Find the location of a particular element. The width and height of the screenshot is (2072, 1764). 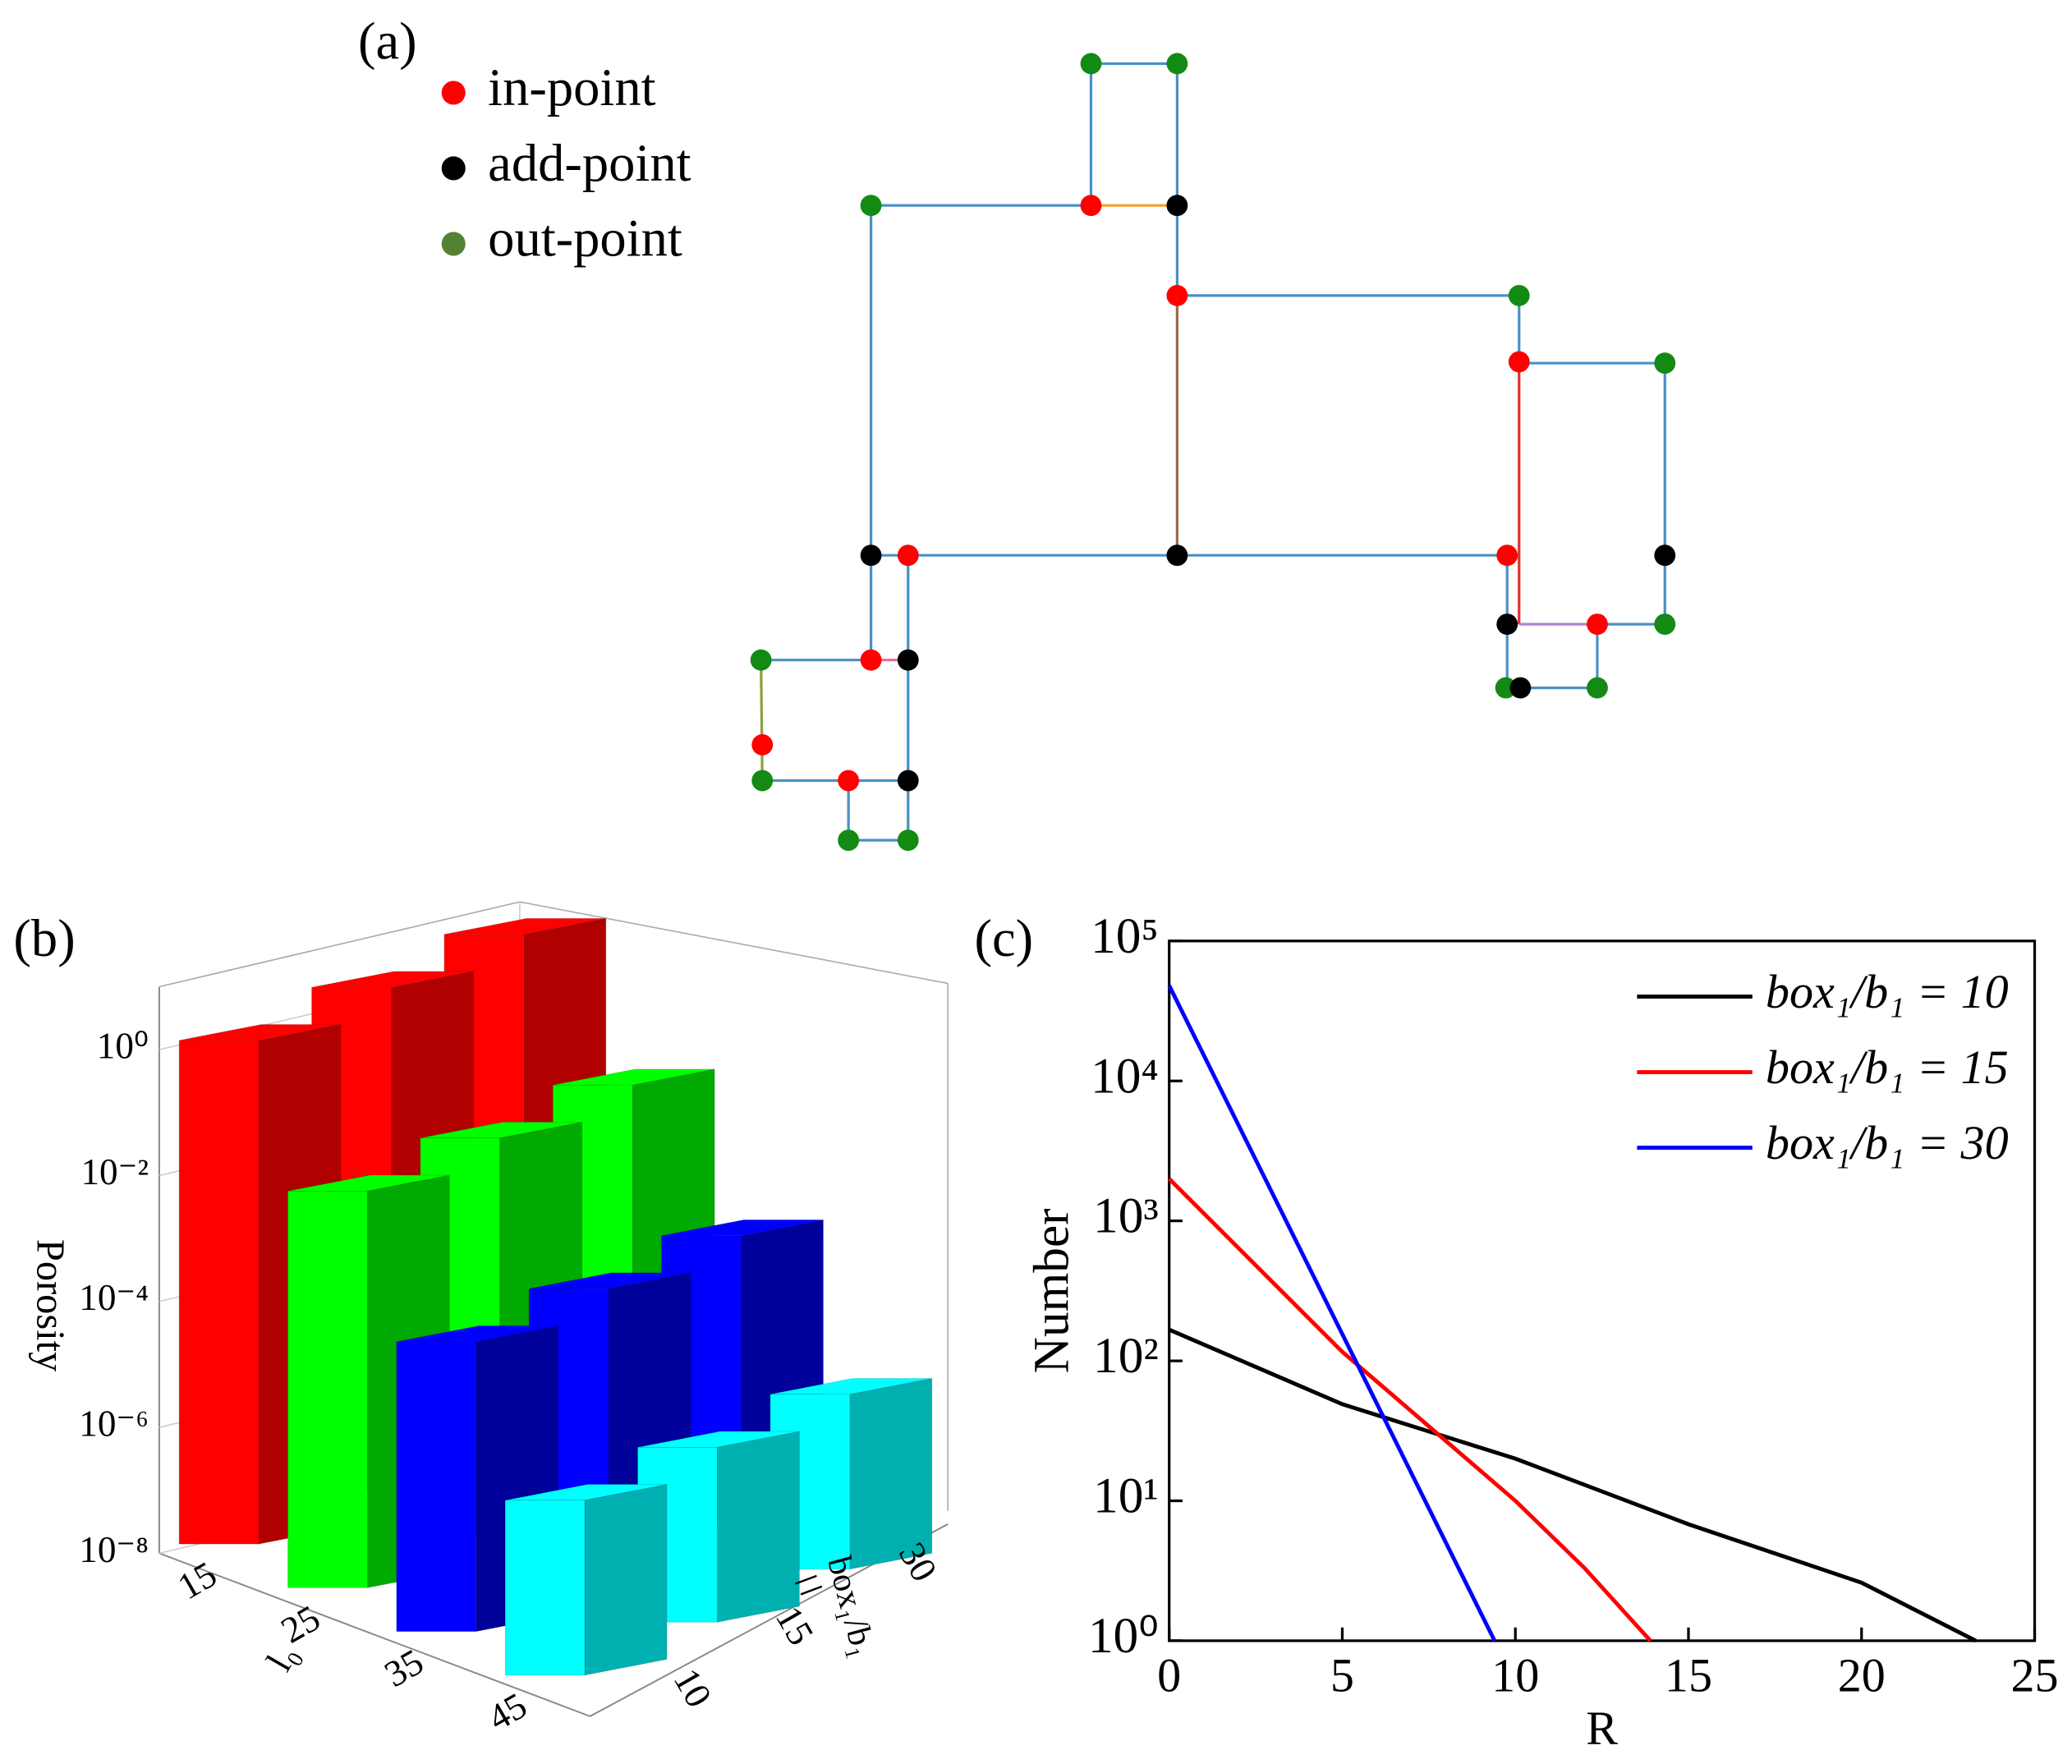

panel-label: (c) is located at coordinates (1003, 938).